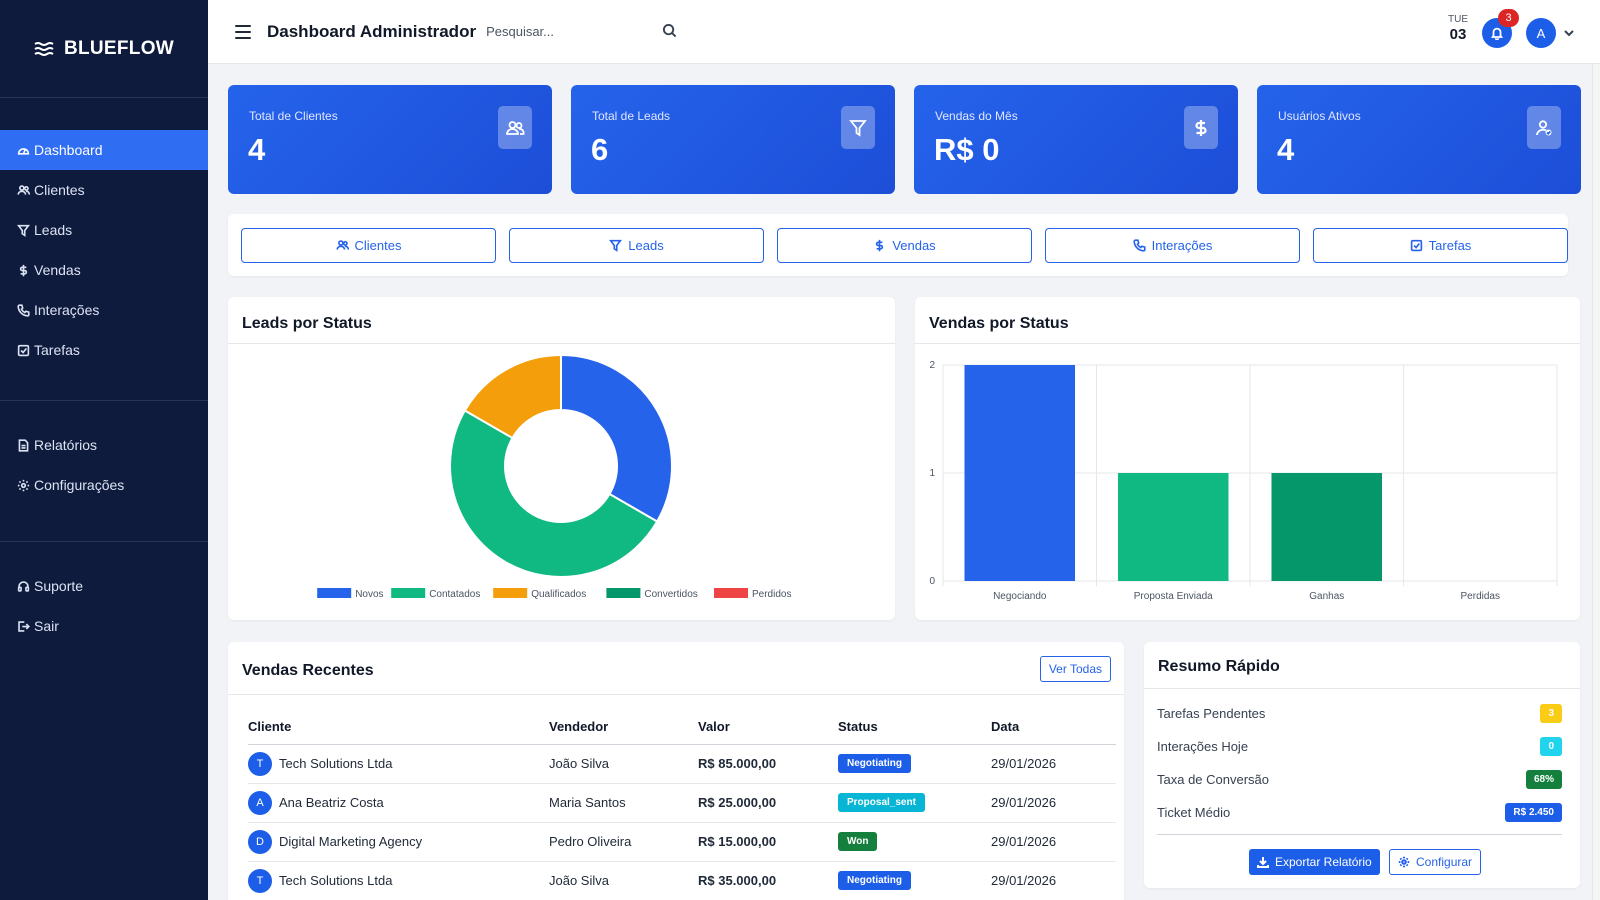 The height and width of the screenshot is (900, 1600). Describe the element at coordinates (600, 149) in the screenshot. I see `stat-value: 6` at that location.